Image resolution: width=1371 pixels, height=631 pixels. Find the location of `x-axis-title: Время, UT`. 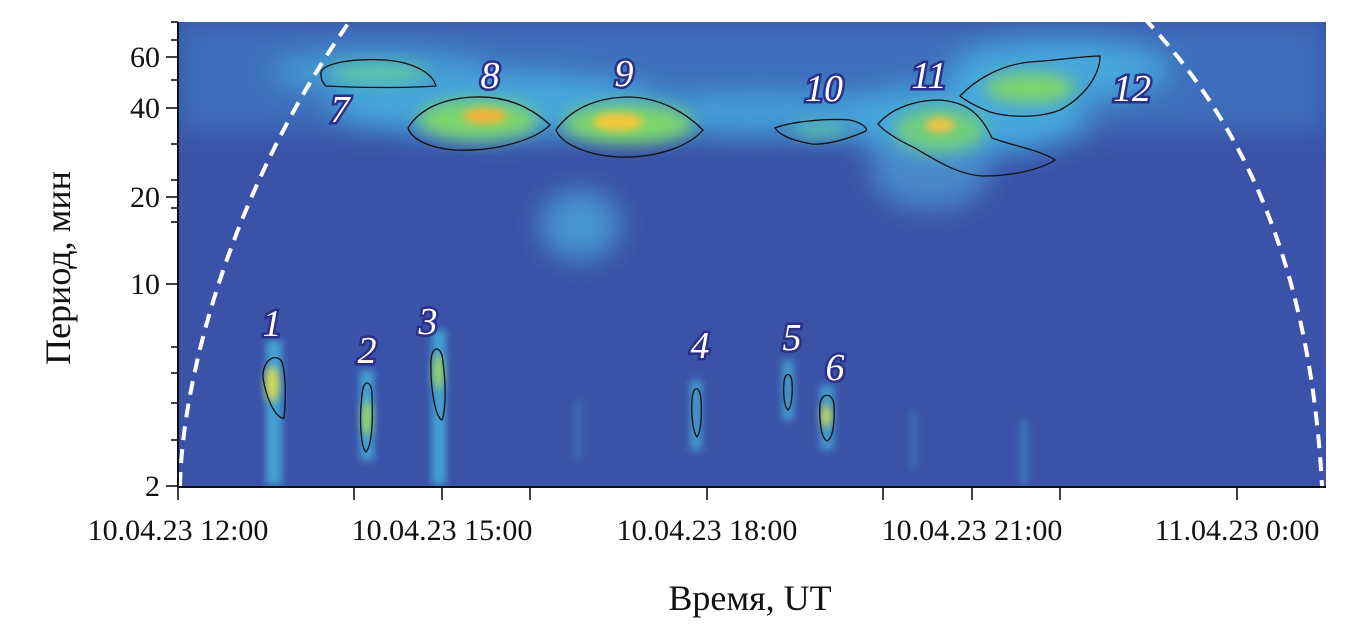

x-axis-title: Время, UT is located at coordinates (749, 598).